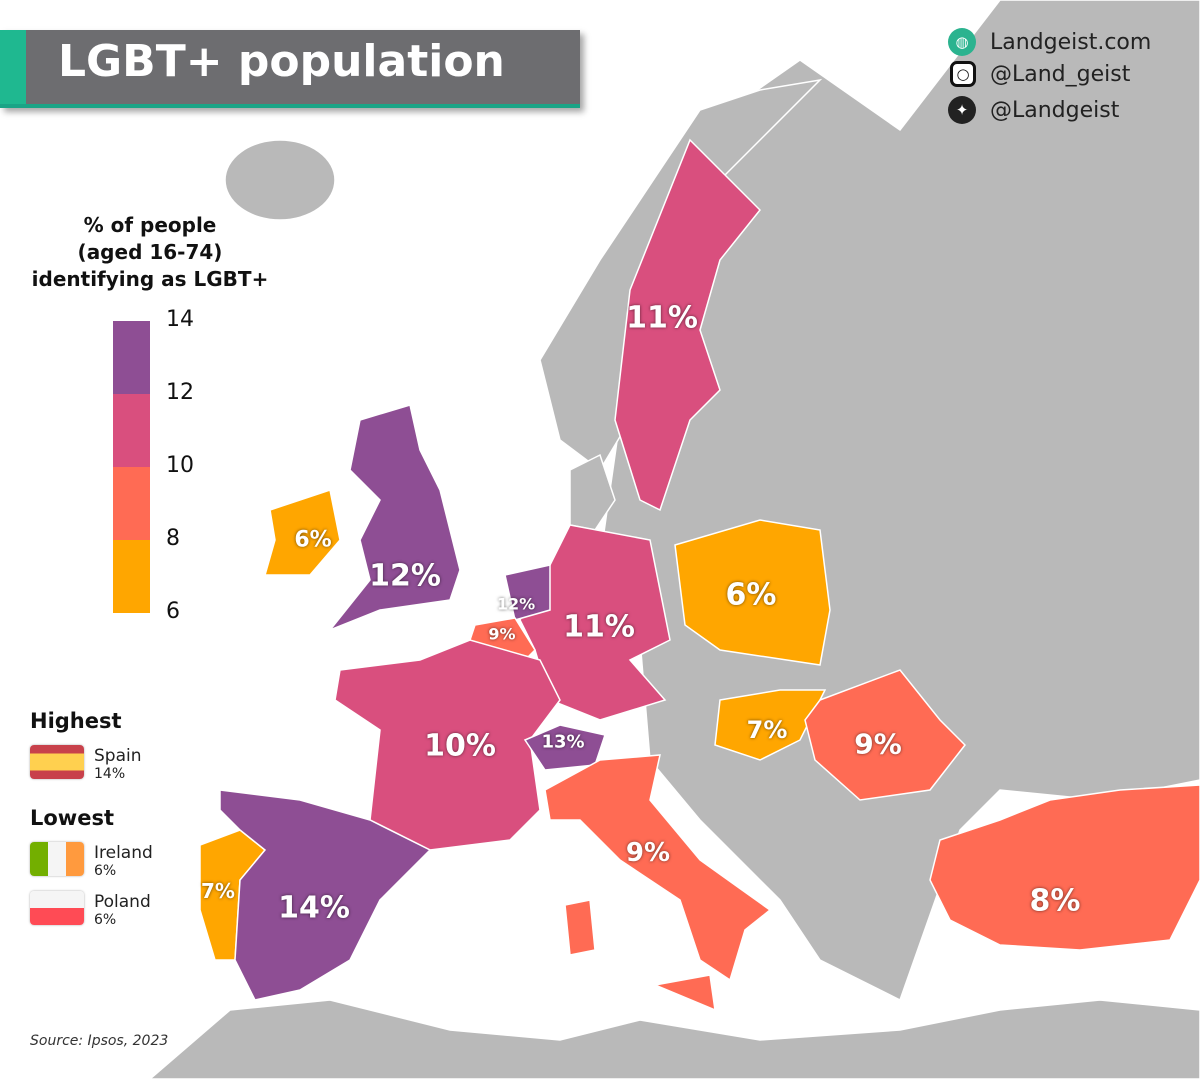 This screenshot has width=1200, height=1079. I want to click on instagram-text: @Land_geist, so click(1060, 74).